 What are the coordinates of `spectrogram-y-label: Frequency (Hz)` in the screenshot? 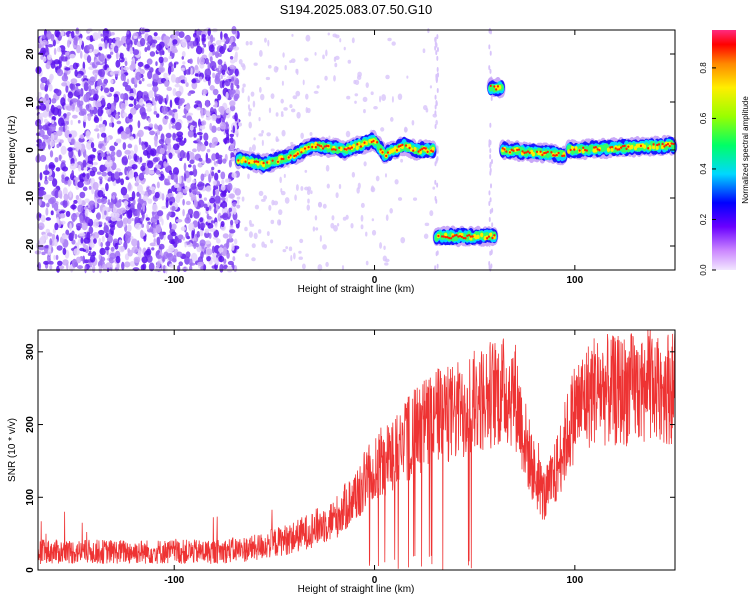 It's located at (12, 150).